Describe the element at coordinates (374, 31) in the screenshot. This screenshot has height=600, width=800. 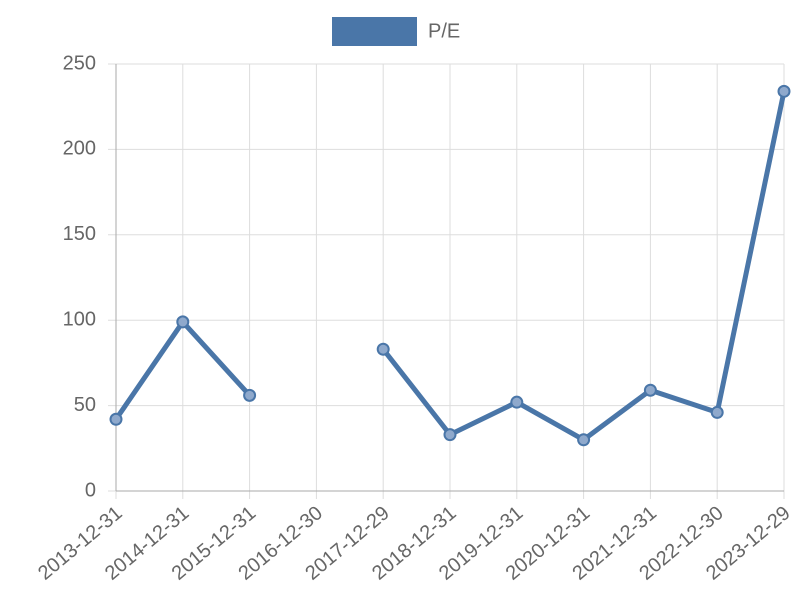
I see `legend-swatch` at that location.